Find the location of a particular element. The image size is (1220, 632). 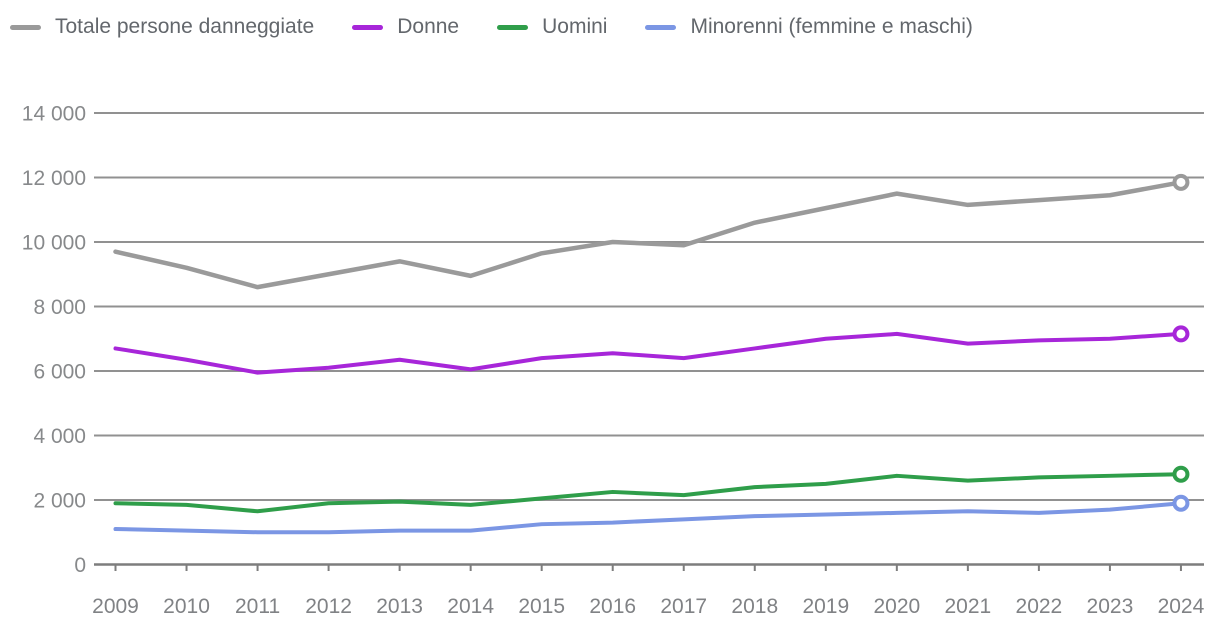

series-line-uomini is located at coordinates (648, 493).